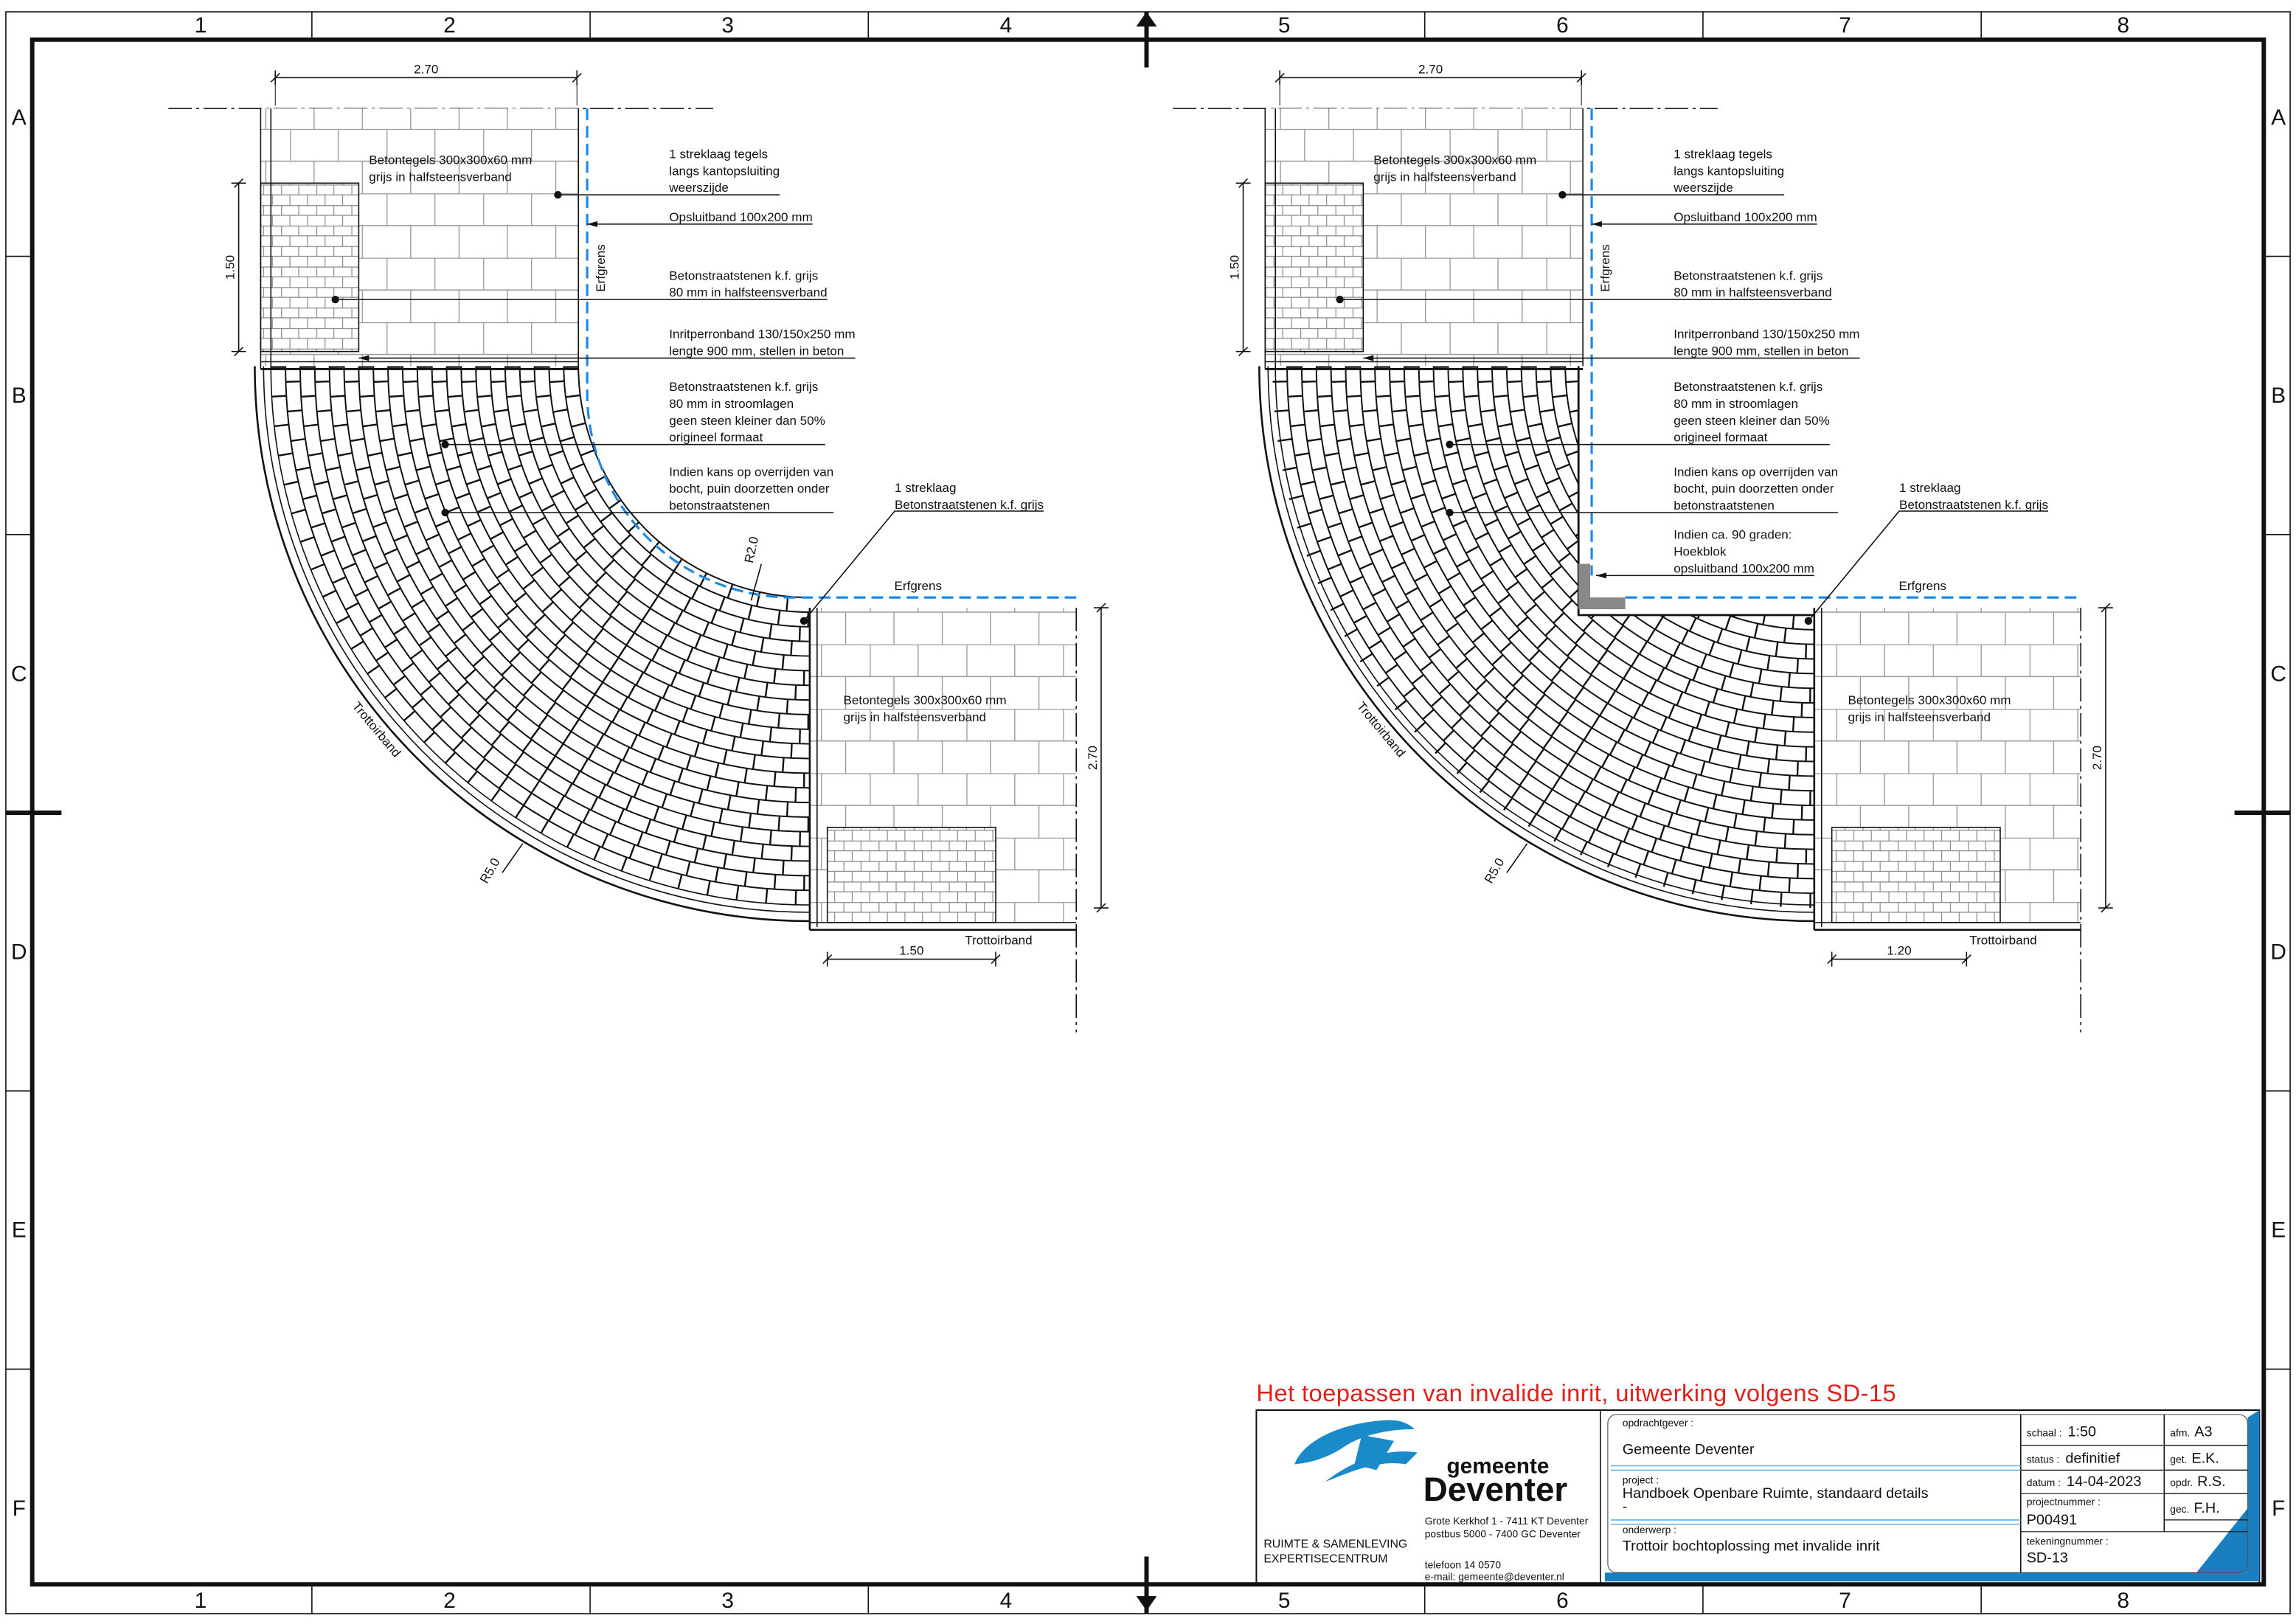  What do you see at coordinates (1494, 1576) in the screenshot?
I see `address: e-mail: gemeente@deventer.nl` at bounding box center [1494, 1576].